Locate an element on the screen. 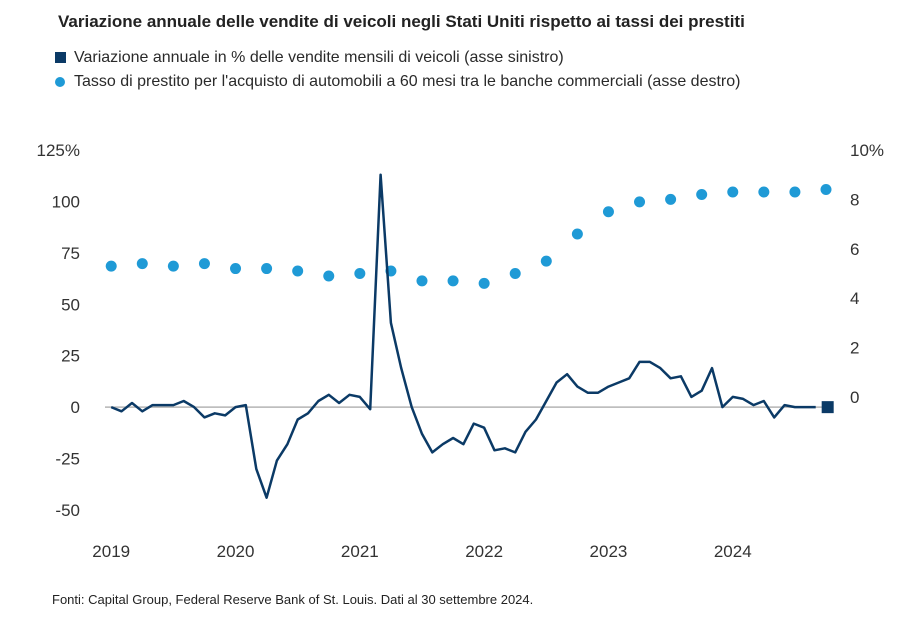 The image size is (918, 632). left-axis-ticks: 125% 100 75 50 25 0 -25 -50 is located at coordinates (58, 330).